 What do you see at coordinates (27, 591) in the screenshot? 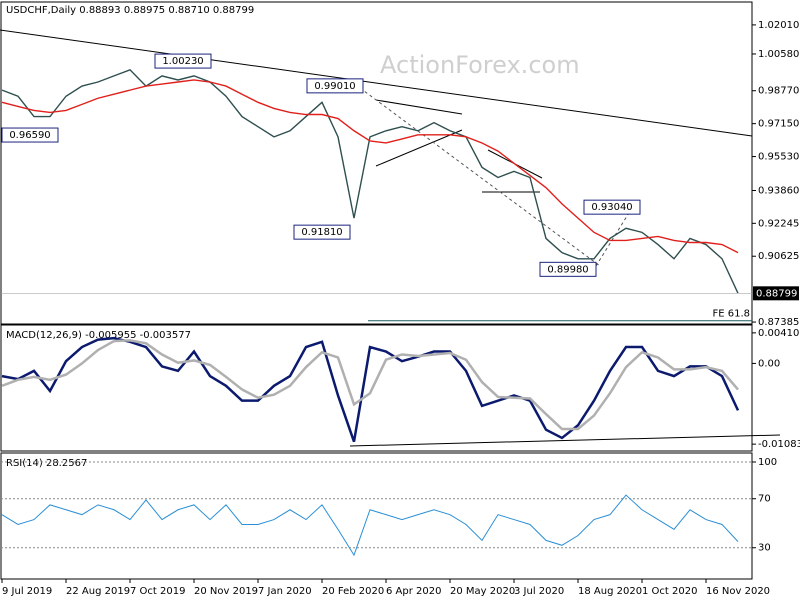
I see `x-tick-label: 9 Jul 2019` at bounding box center [27, 591].